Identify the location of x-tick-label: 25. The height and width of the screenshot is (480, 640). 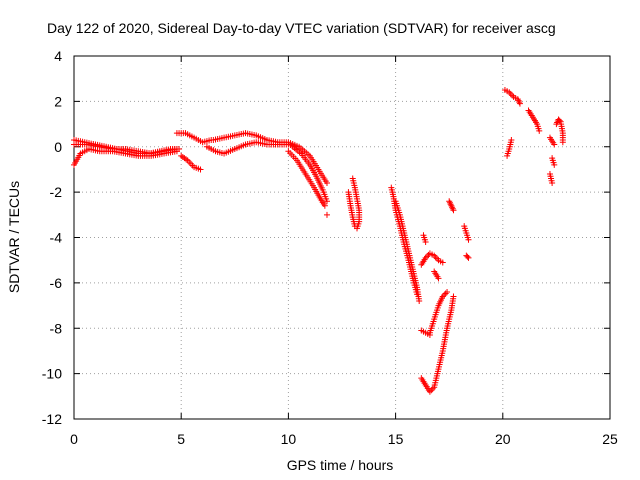
(610, 439).